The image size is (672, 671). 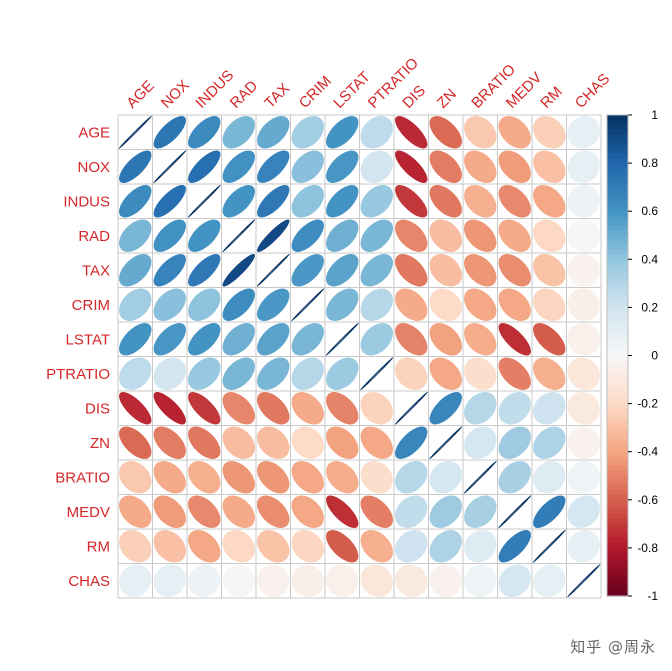 I want to click on corr-ellipse-medv-tax, so click(x=273, y=511).